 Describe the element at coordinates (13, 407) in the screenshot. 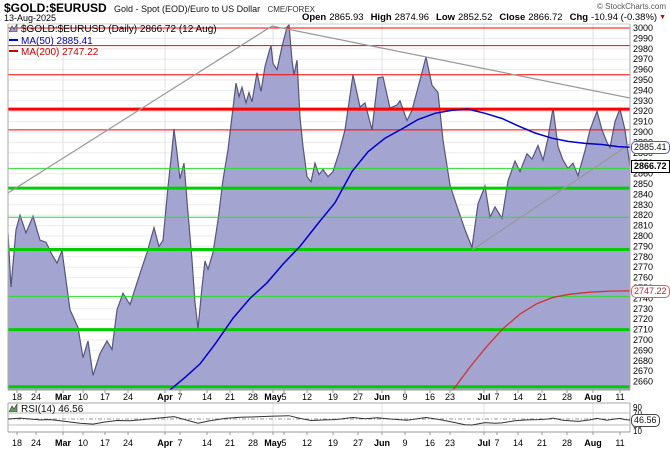

I see `rsi-chart-icon` at that location.